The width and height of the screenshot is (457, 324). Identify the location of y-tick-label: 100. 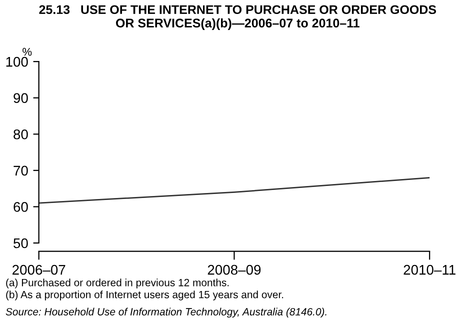
(17, 61).